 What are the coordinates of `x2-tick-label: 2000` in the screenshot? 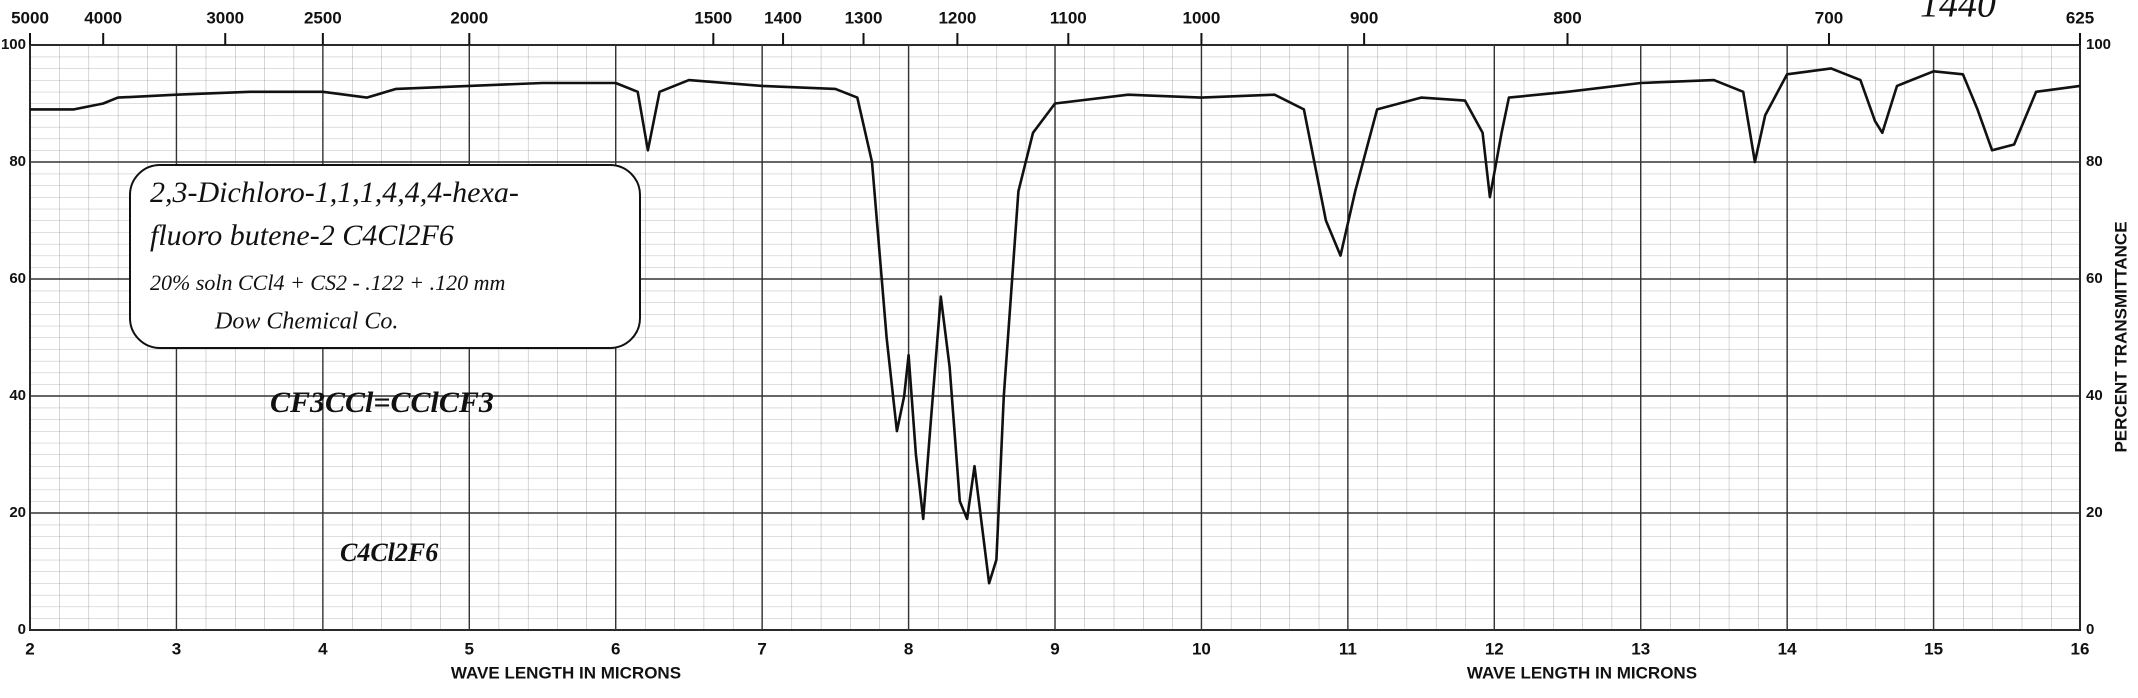 It's located at (469, 17).